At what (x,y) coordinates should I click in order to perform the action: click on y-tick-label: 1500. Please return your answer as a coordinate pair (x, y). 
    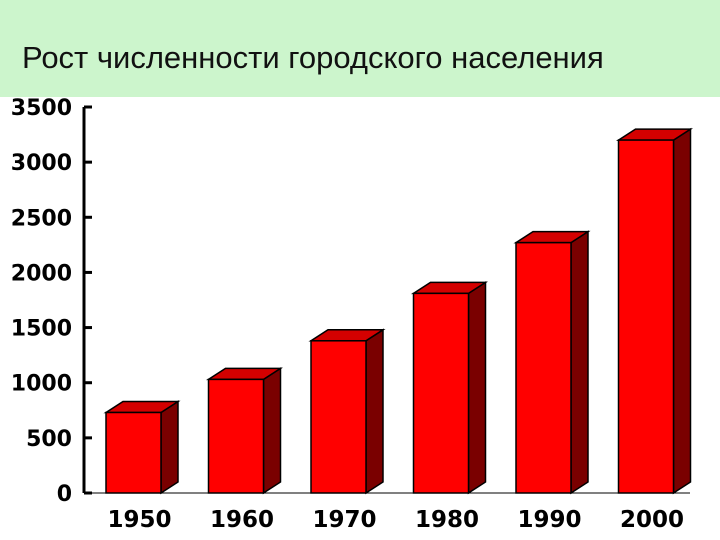
    Looking at the image, I should click on (41, 329).